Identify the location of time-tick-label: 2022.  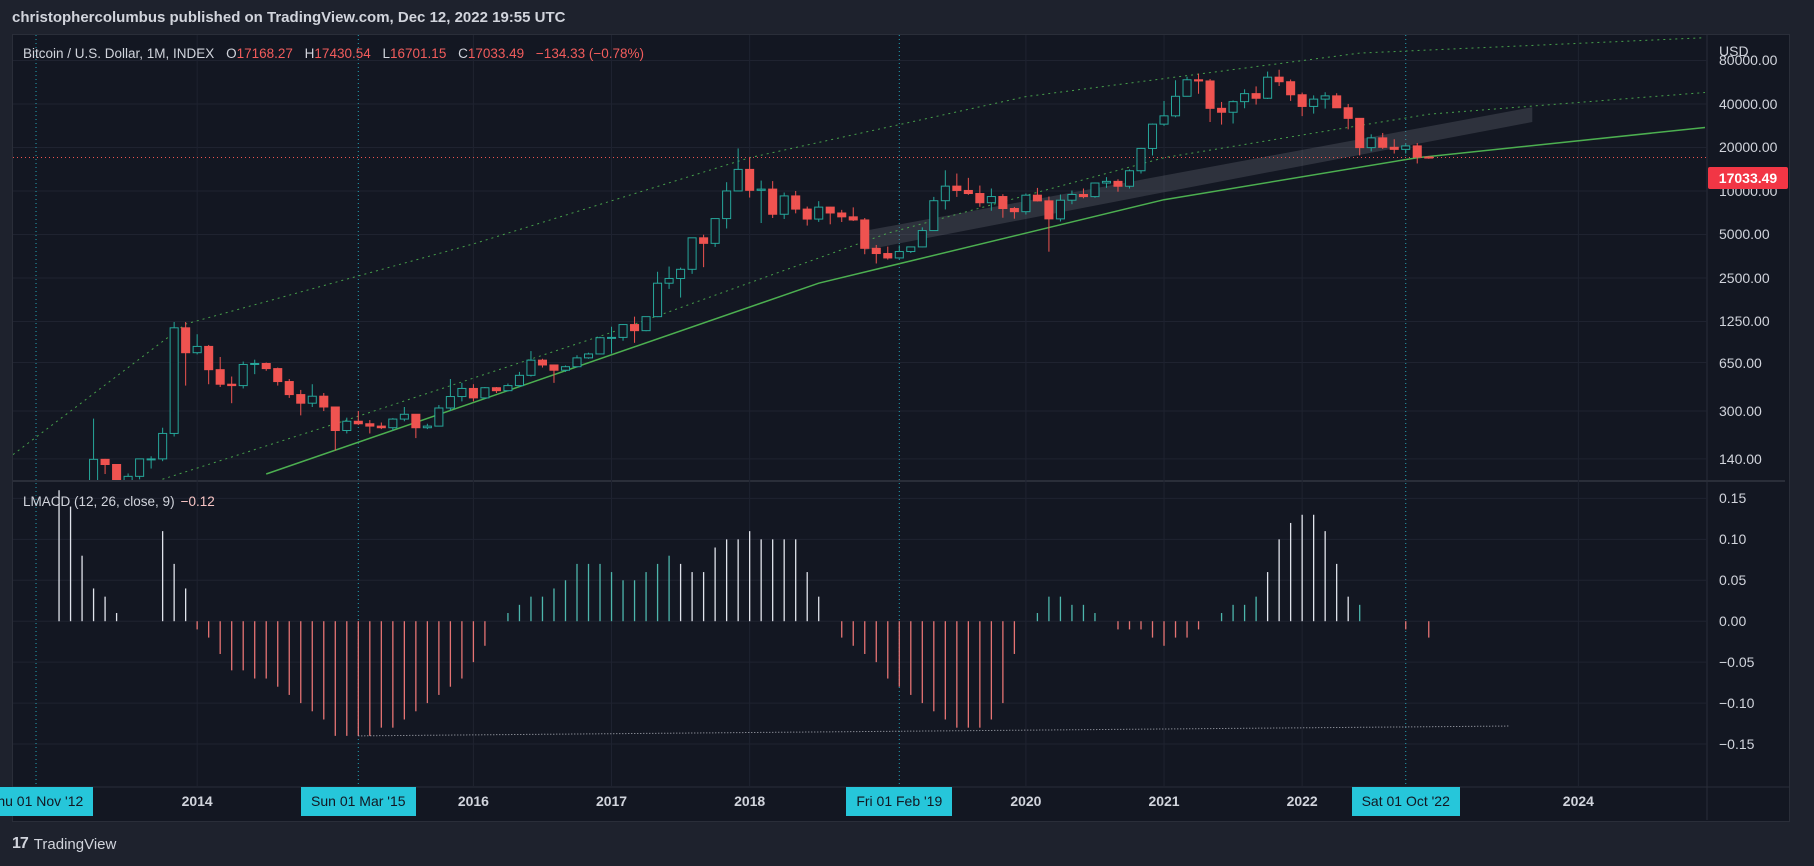
(1302, 801).